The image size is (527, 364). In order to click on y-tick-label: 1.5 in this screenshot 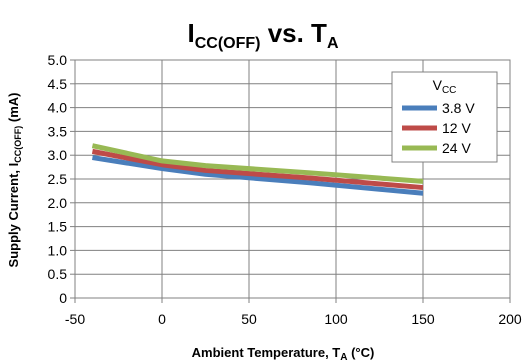, I will do `click(58, 227)`.